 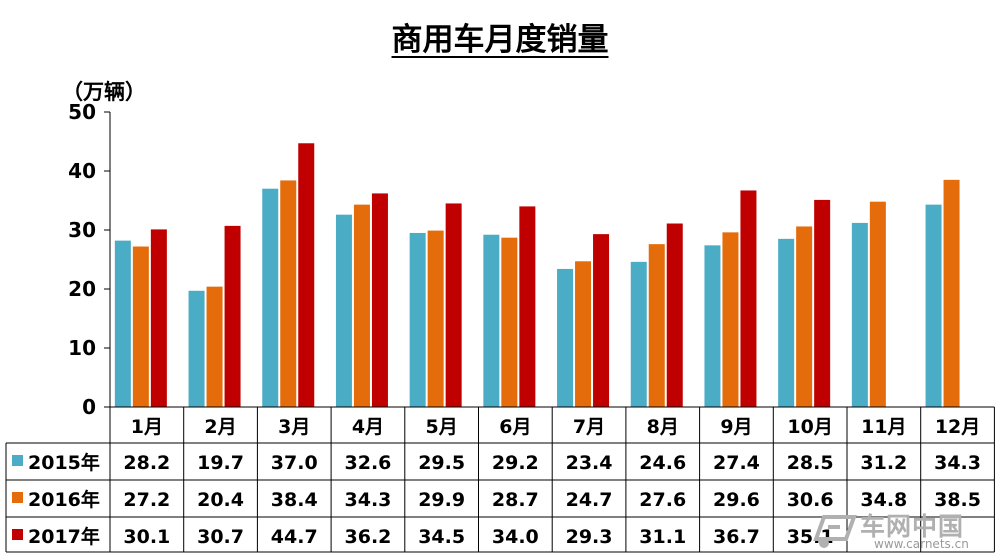 I want to click on data-label: 30.6, so click(x=810, y=500).